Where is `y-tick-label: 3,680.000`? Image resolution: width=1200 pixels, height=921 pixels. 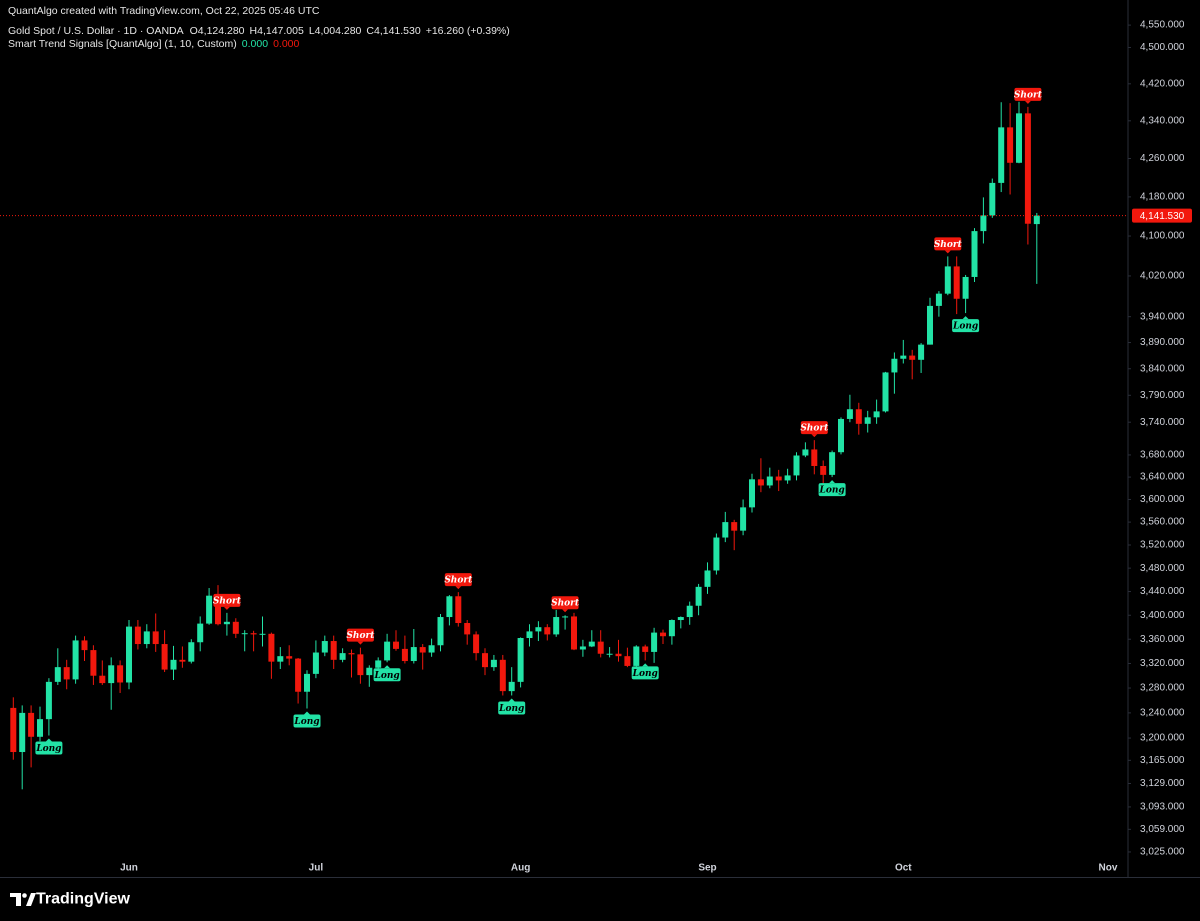
y-tick-label: 3,680.000 is located at coordinates (1162, 455).